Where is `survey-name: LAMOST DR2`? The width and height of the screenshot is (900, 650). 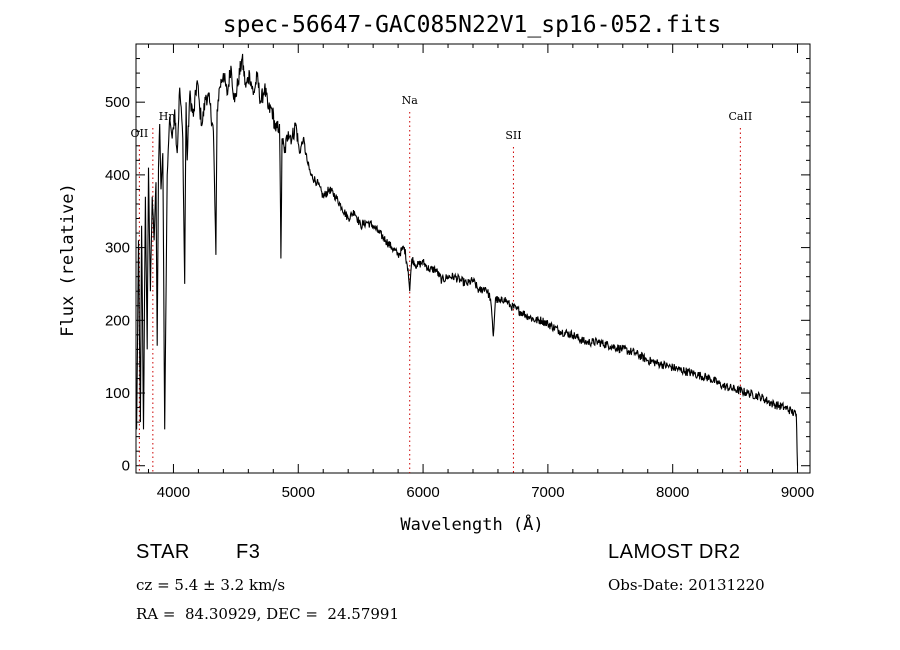 survey-name: LAMOST DR2 is located at coordinates (674, 552).